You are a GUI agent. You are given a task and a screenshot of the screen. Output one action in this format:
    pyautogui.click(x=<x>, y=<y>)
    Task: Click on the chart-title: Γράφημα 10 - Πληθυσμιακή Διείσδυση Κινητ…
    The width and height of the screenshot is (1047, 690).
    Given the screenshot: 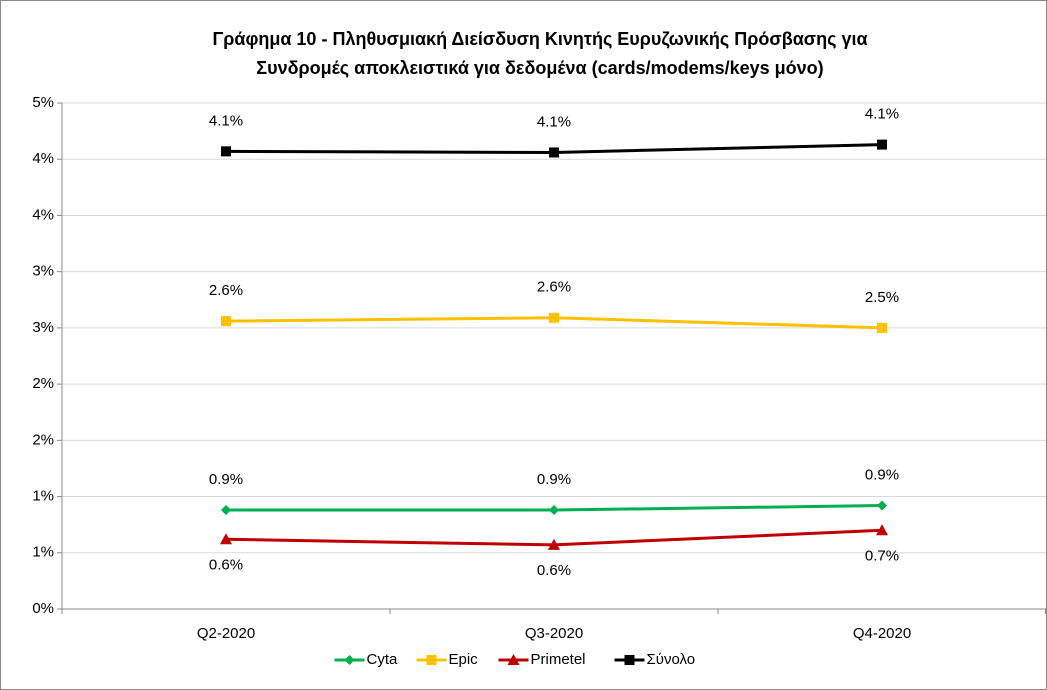 What is the action you would take?
    pyautogui.click(x=539, y=39)
    